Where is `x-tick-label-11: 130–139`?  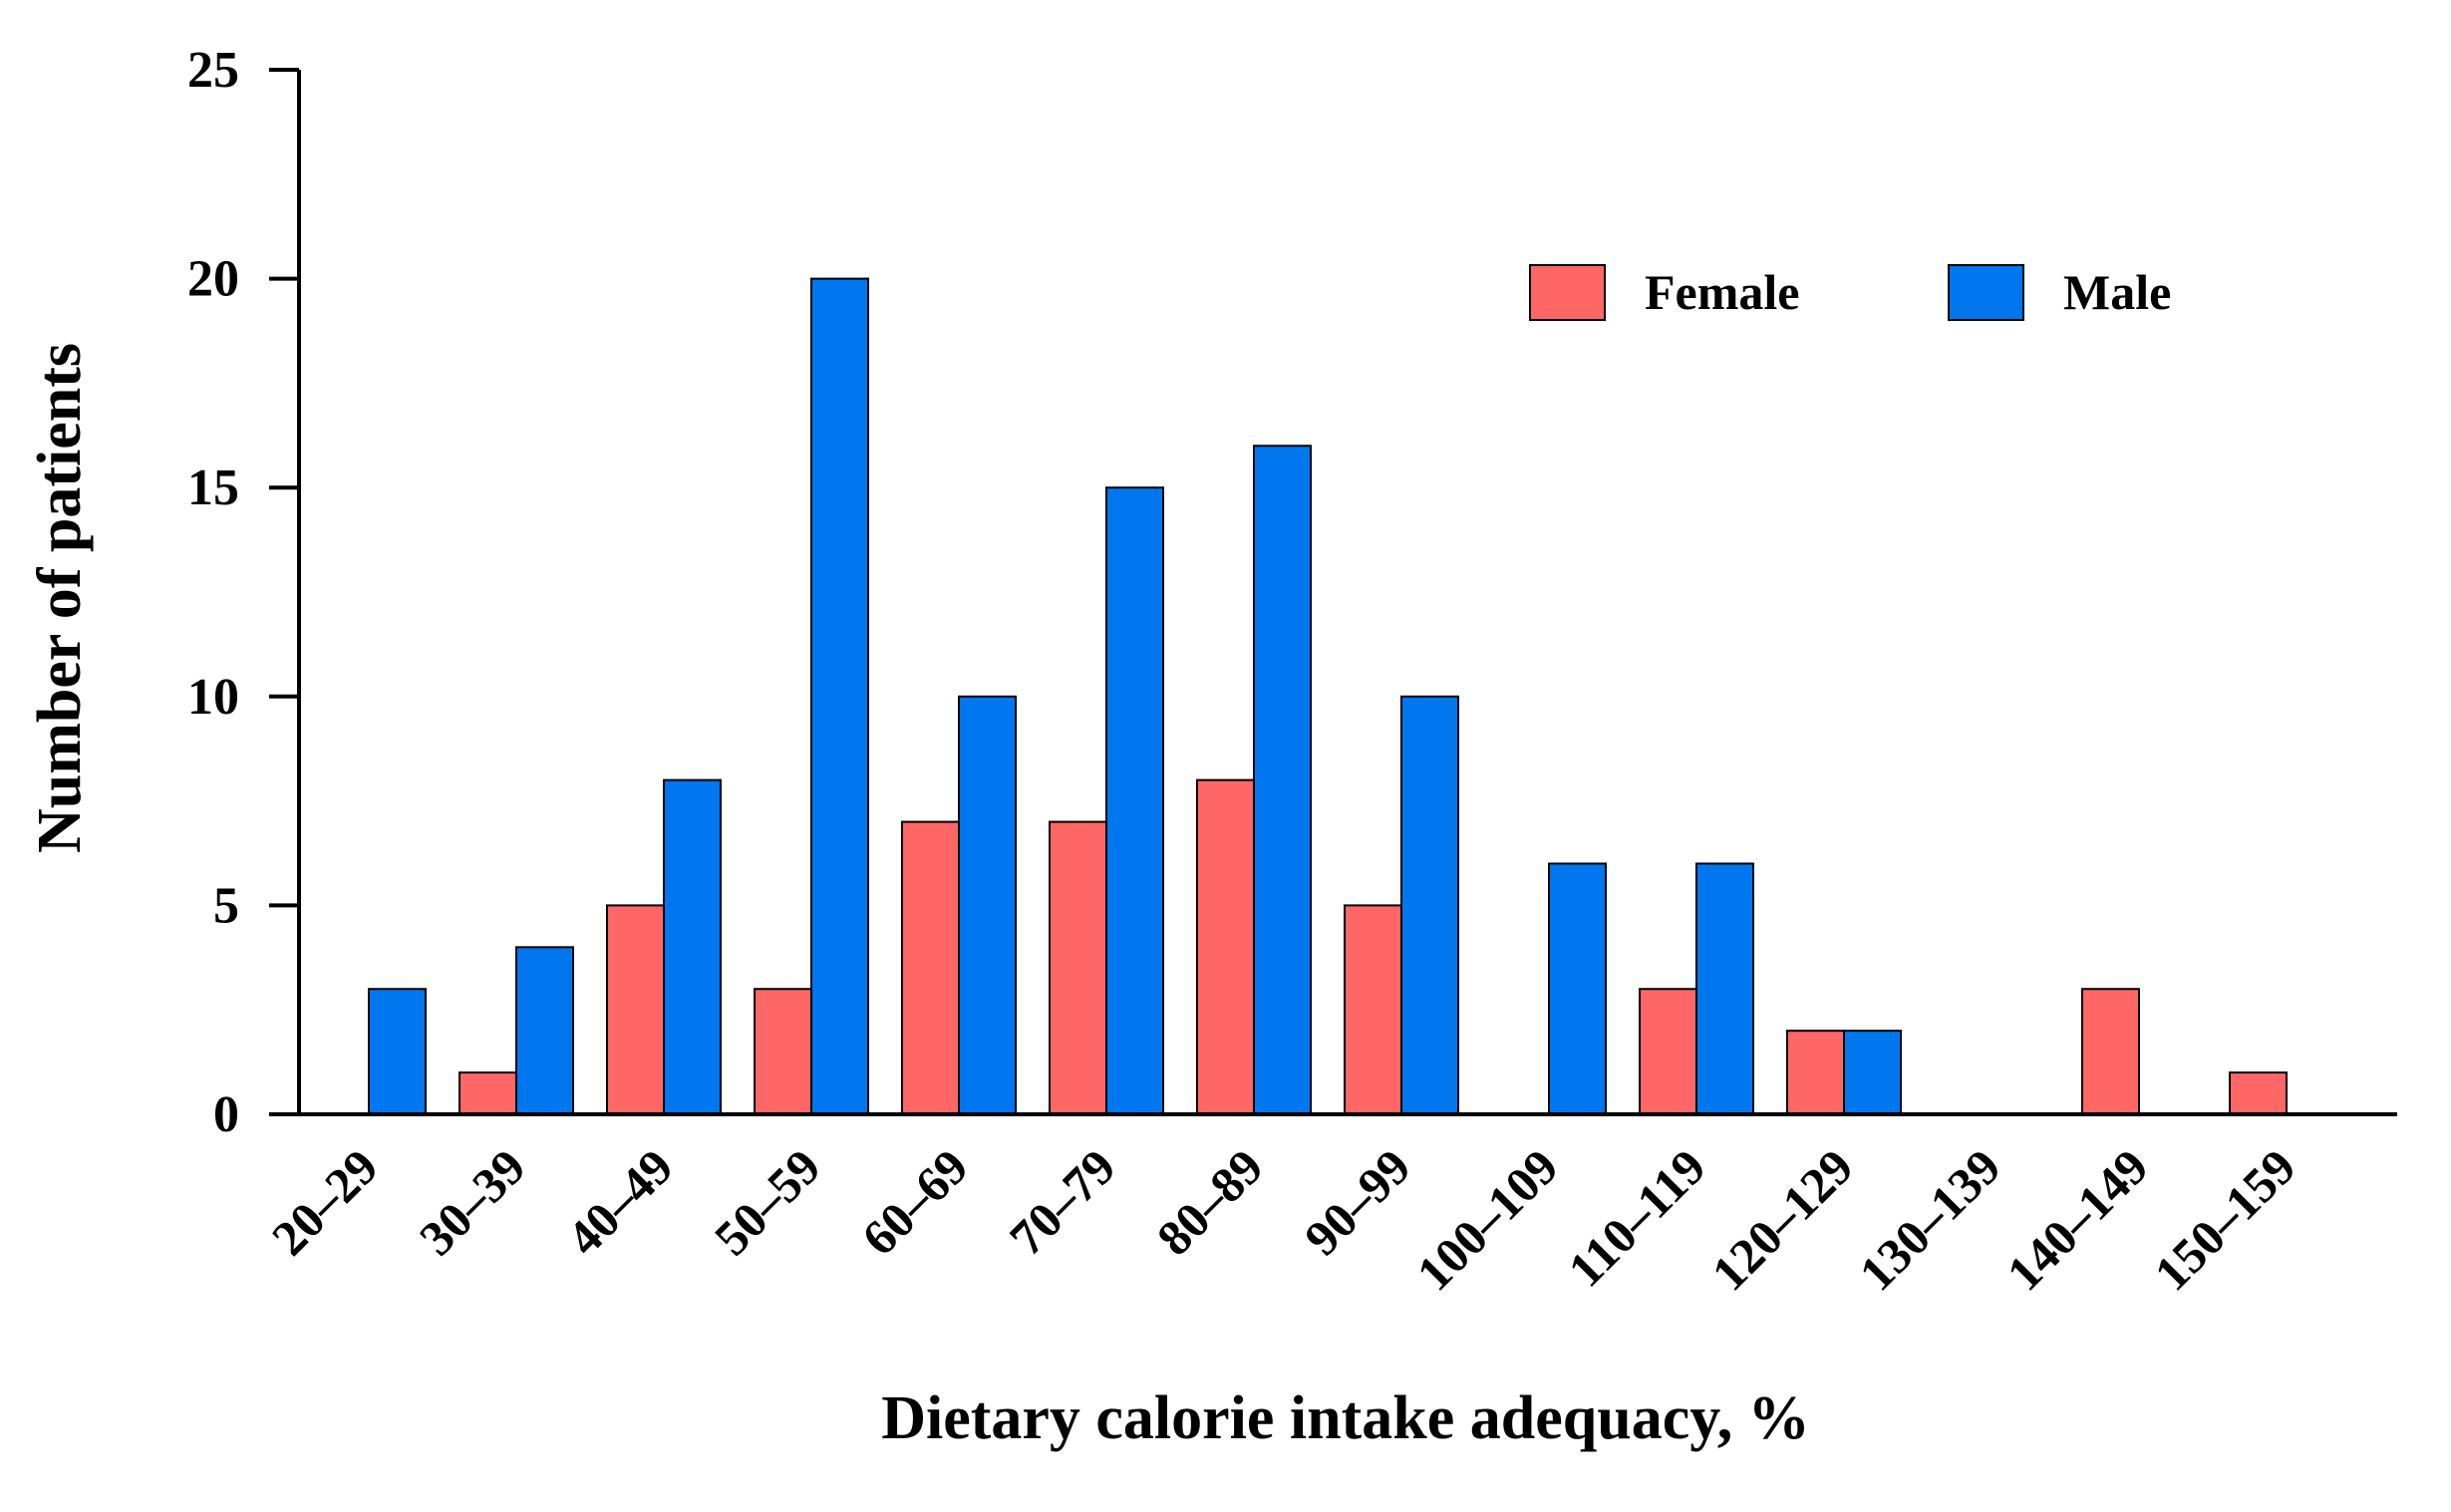
x-tick-label-11: 130–139 is located at coordinates (1929, 1219).